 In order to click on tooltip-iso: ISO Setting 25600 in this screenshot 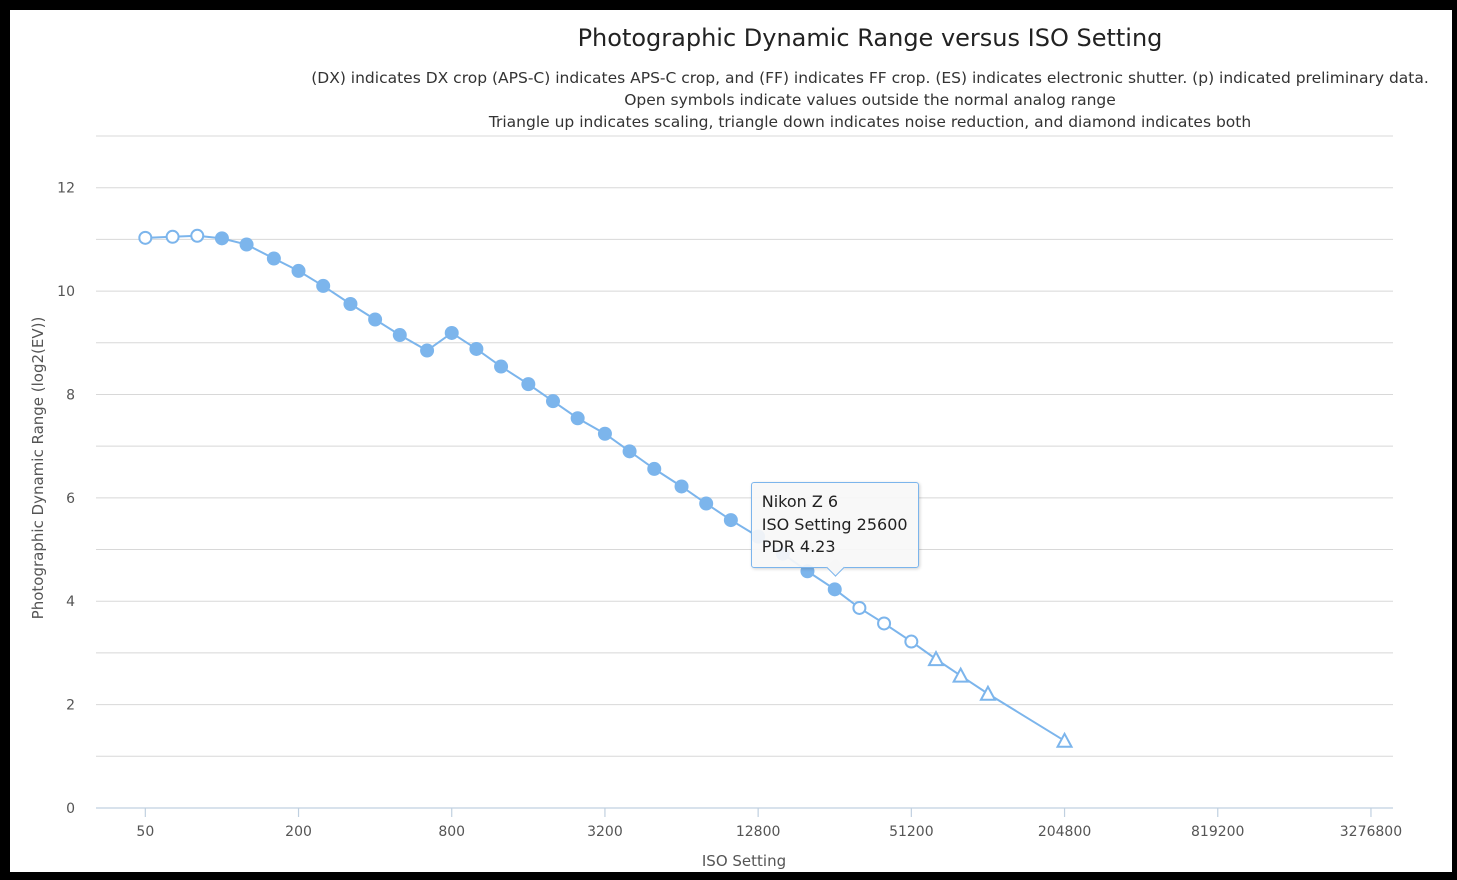, I will do `click(834, 524)`.